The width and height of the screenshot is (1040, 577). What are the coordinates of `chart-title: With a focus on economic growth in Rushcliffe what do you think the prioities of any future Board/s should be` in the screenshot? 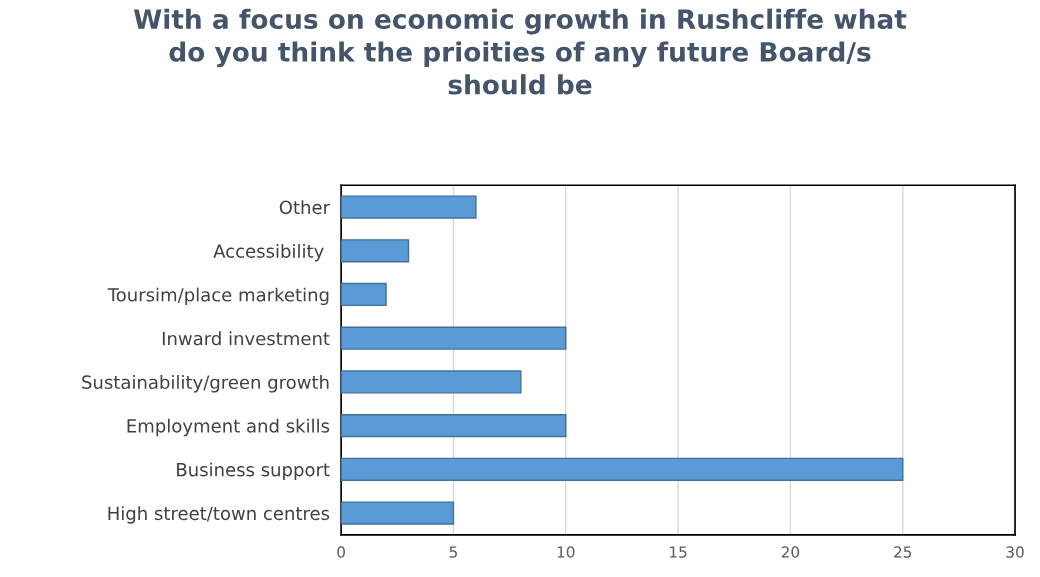 It's located at (520, 51).